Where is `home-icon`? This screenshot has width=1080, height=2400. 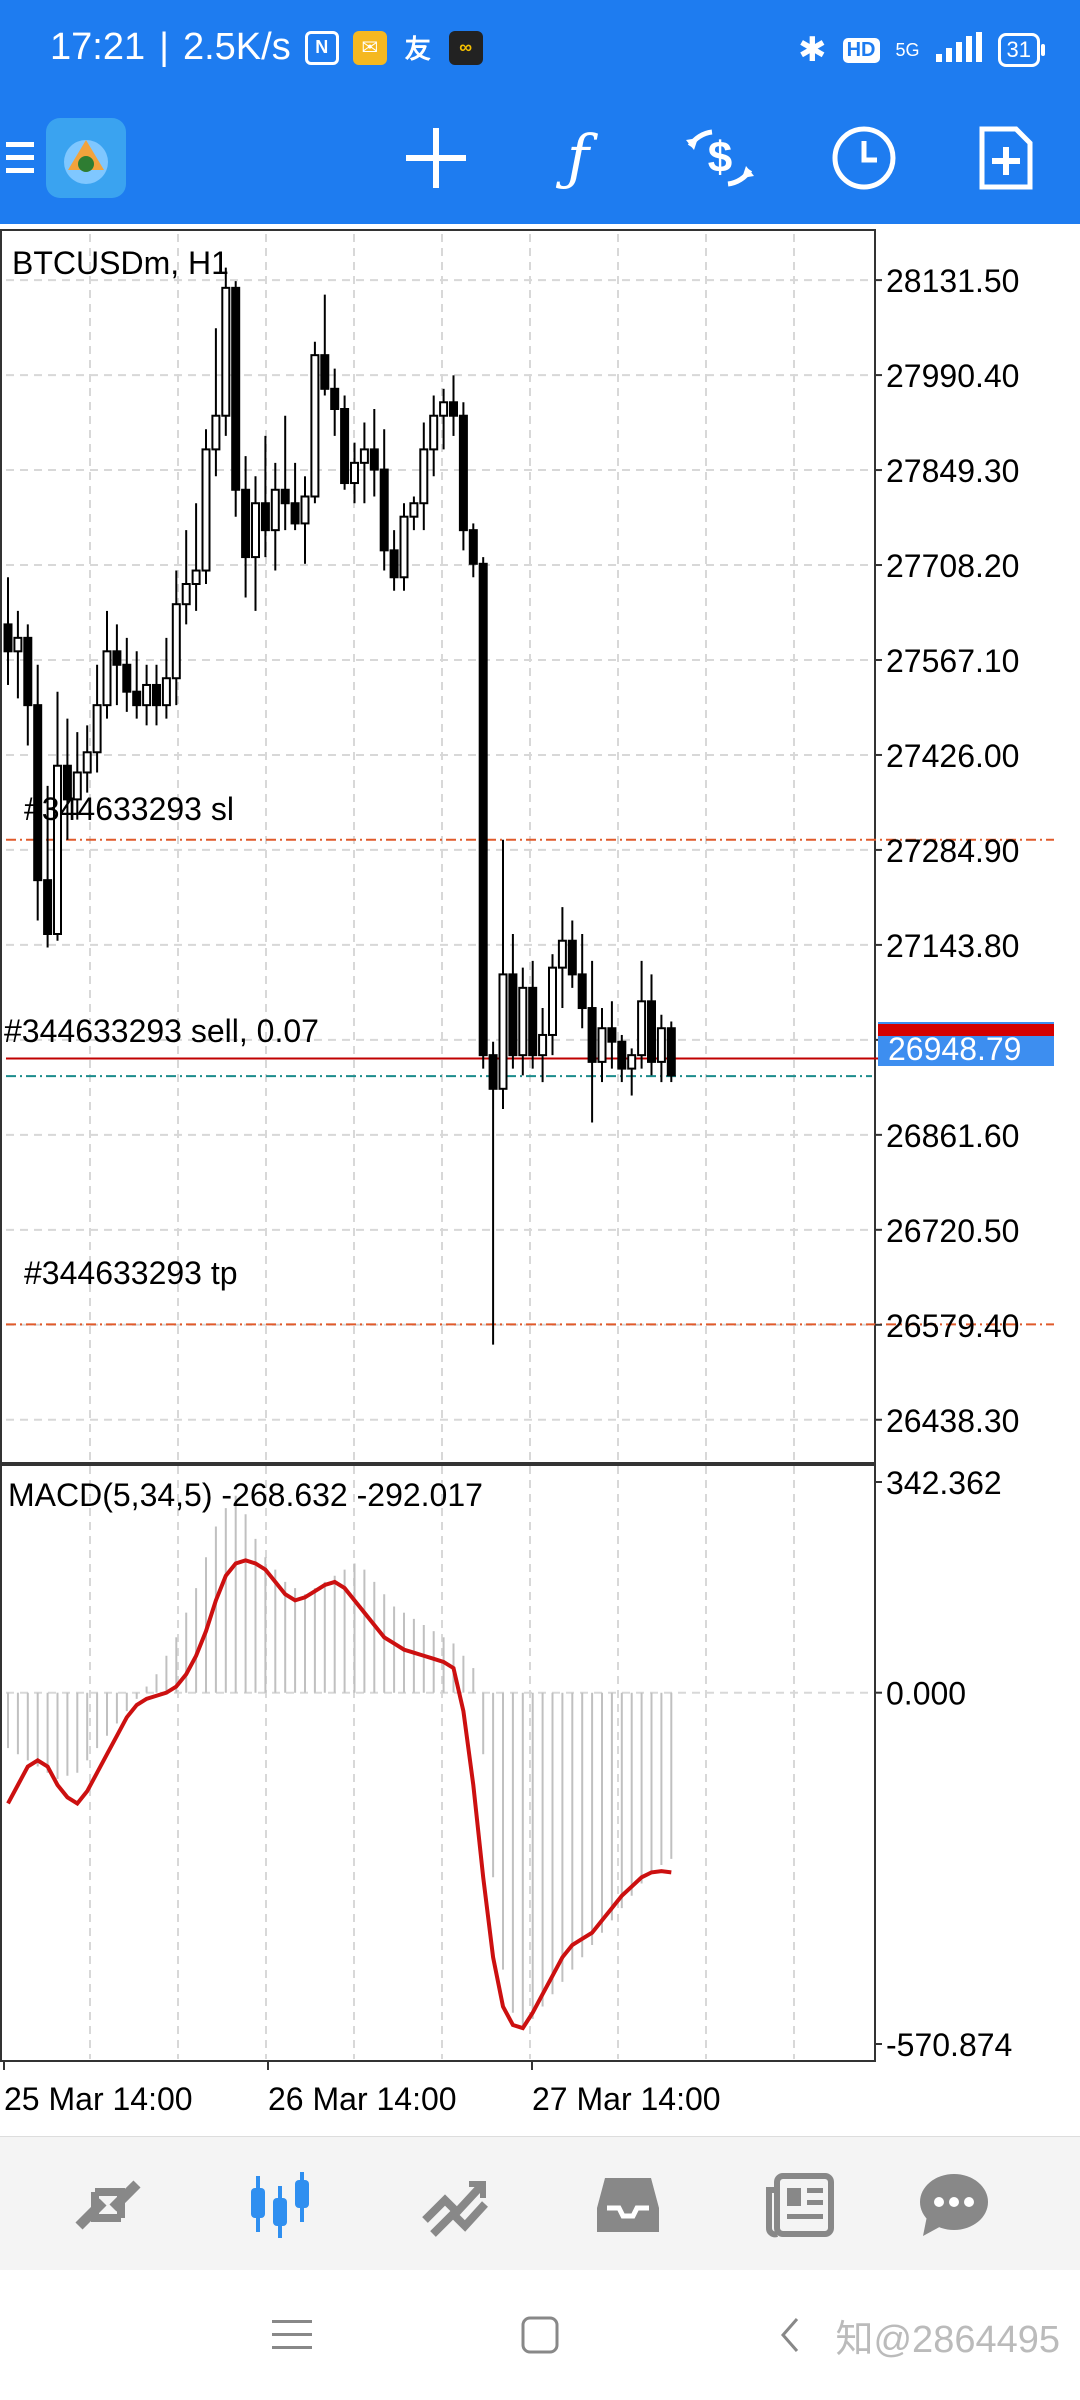 home-icon is located at coordinates (540, 2335).